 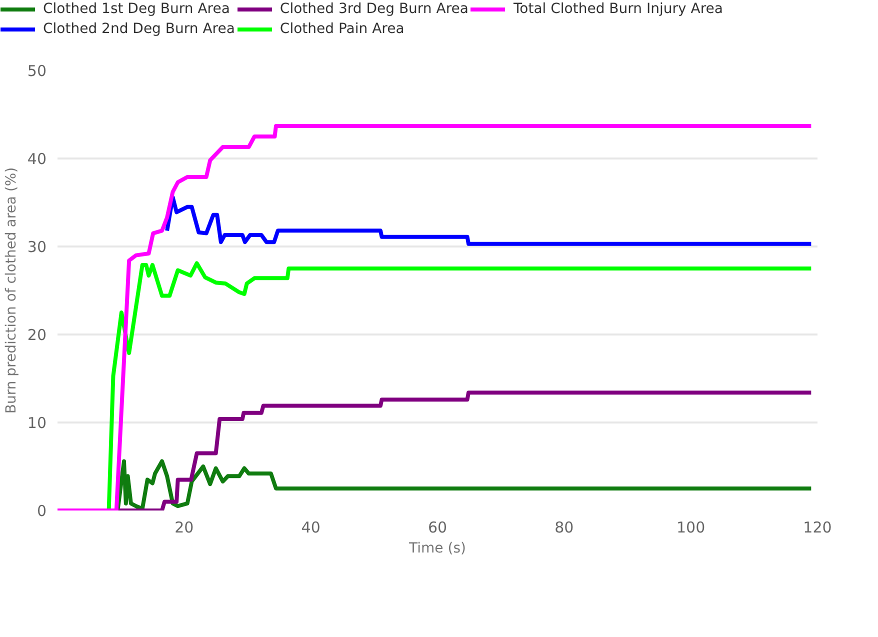 What do you see at coordinates (437, 548) in the screenshot?
I see `x-axis-title: Time (s)` at bounding box center [437, 548].